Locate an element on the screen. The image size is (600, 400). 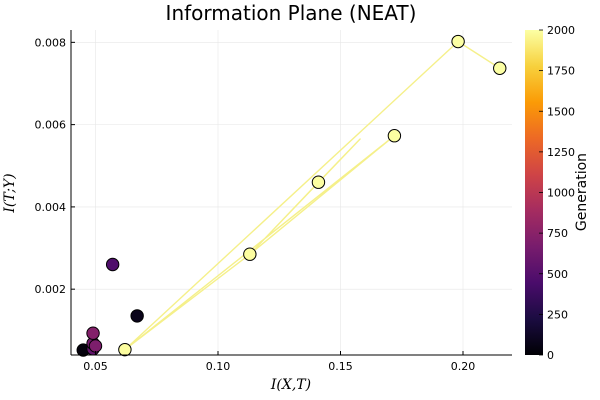
x-tick-label: 0.05 is located at coordinates (95, 366).